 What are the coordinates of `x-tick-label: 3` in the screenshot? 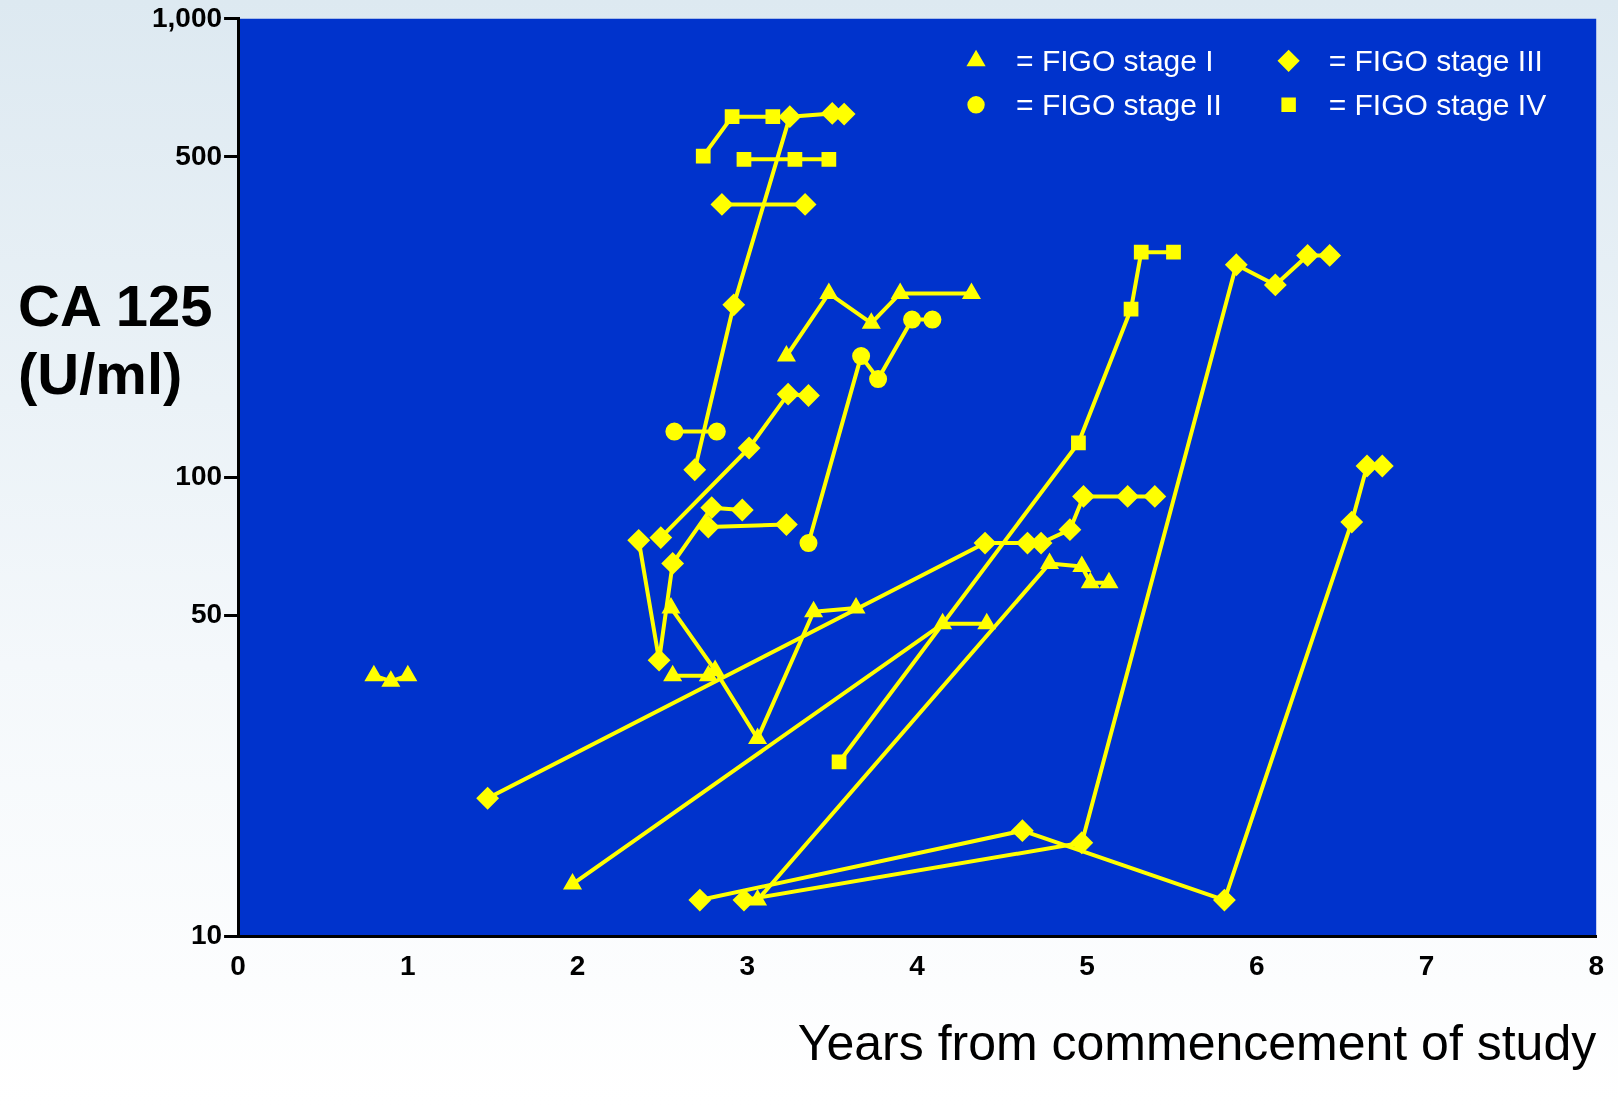 It's located at (747, 965).